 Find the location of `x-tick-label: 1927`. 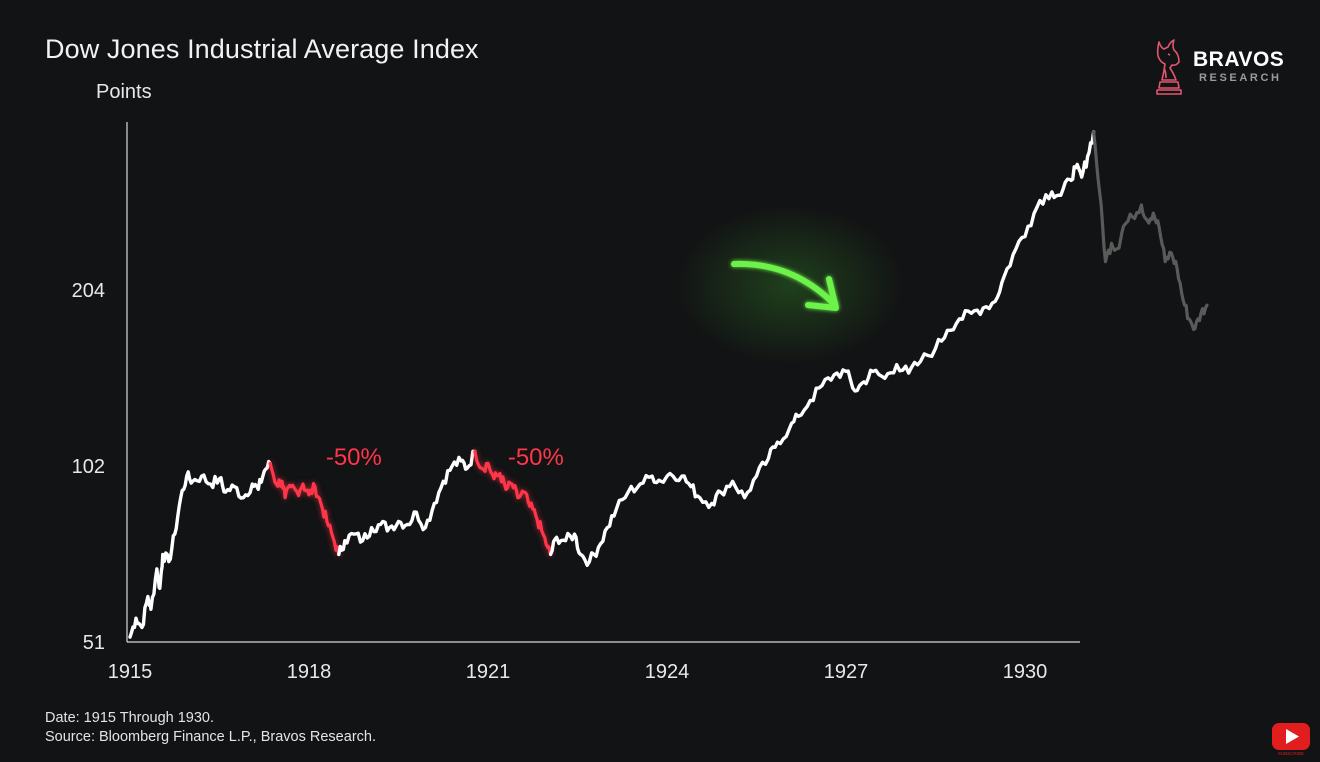

x-tick-label: 1927 is located at coordinates (846, 672).